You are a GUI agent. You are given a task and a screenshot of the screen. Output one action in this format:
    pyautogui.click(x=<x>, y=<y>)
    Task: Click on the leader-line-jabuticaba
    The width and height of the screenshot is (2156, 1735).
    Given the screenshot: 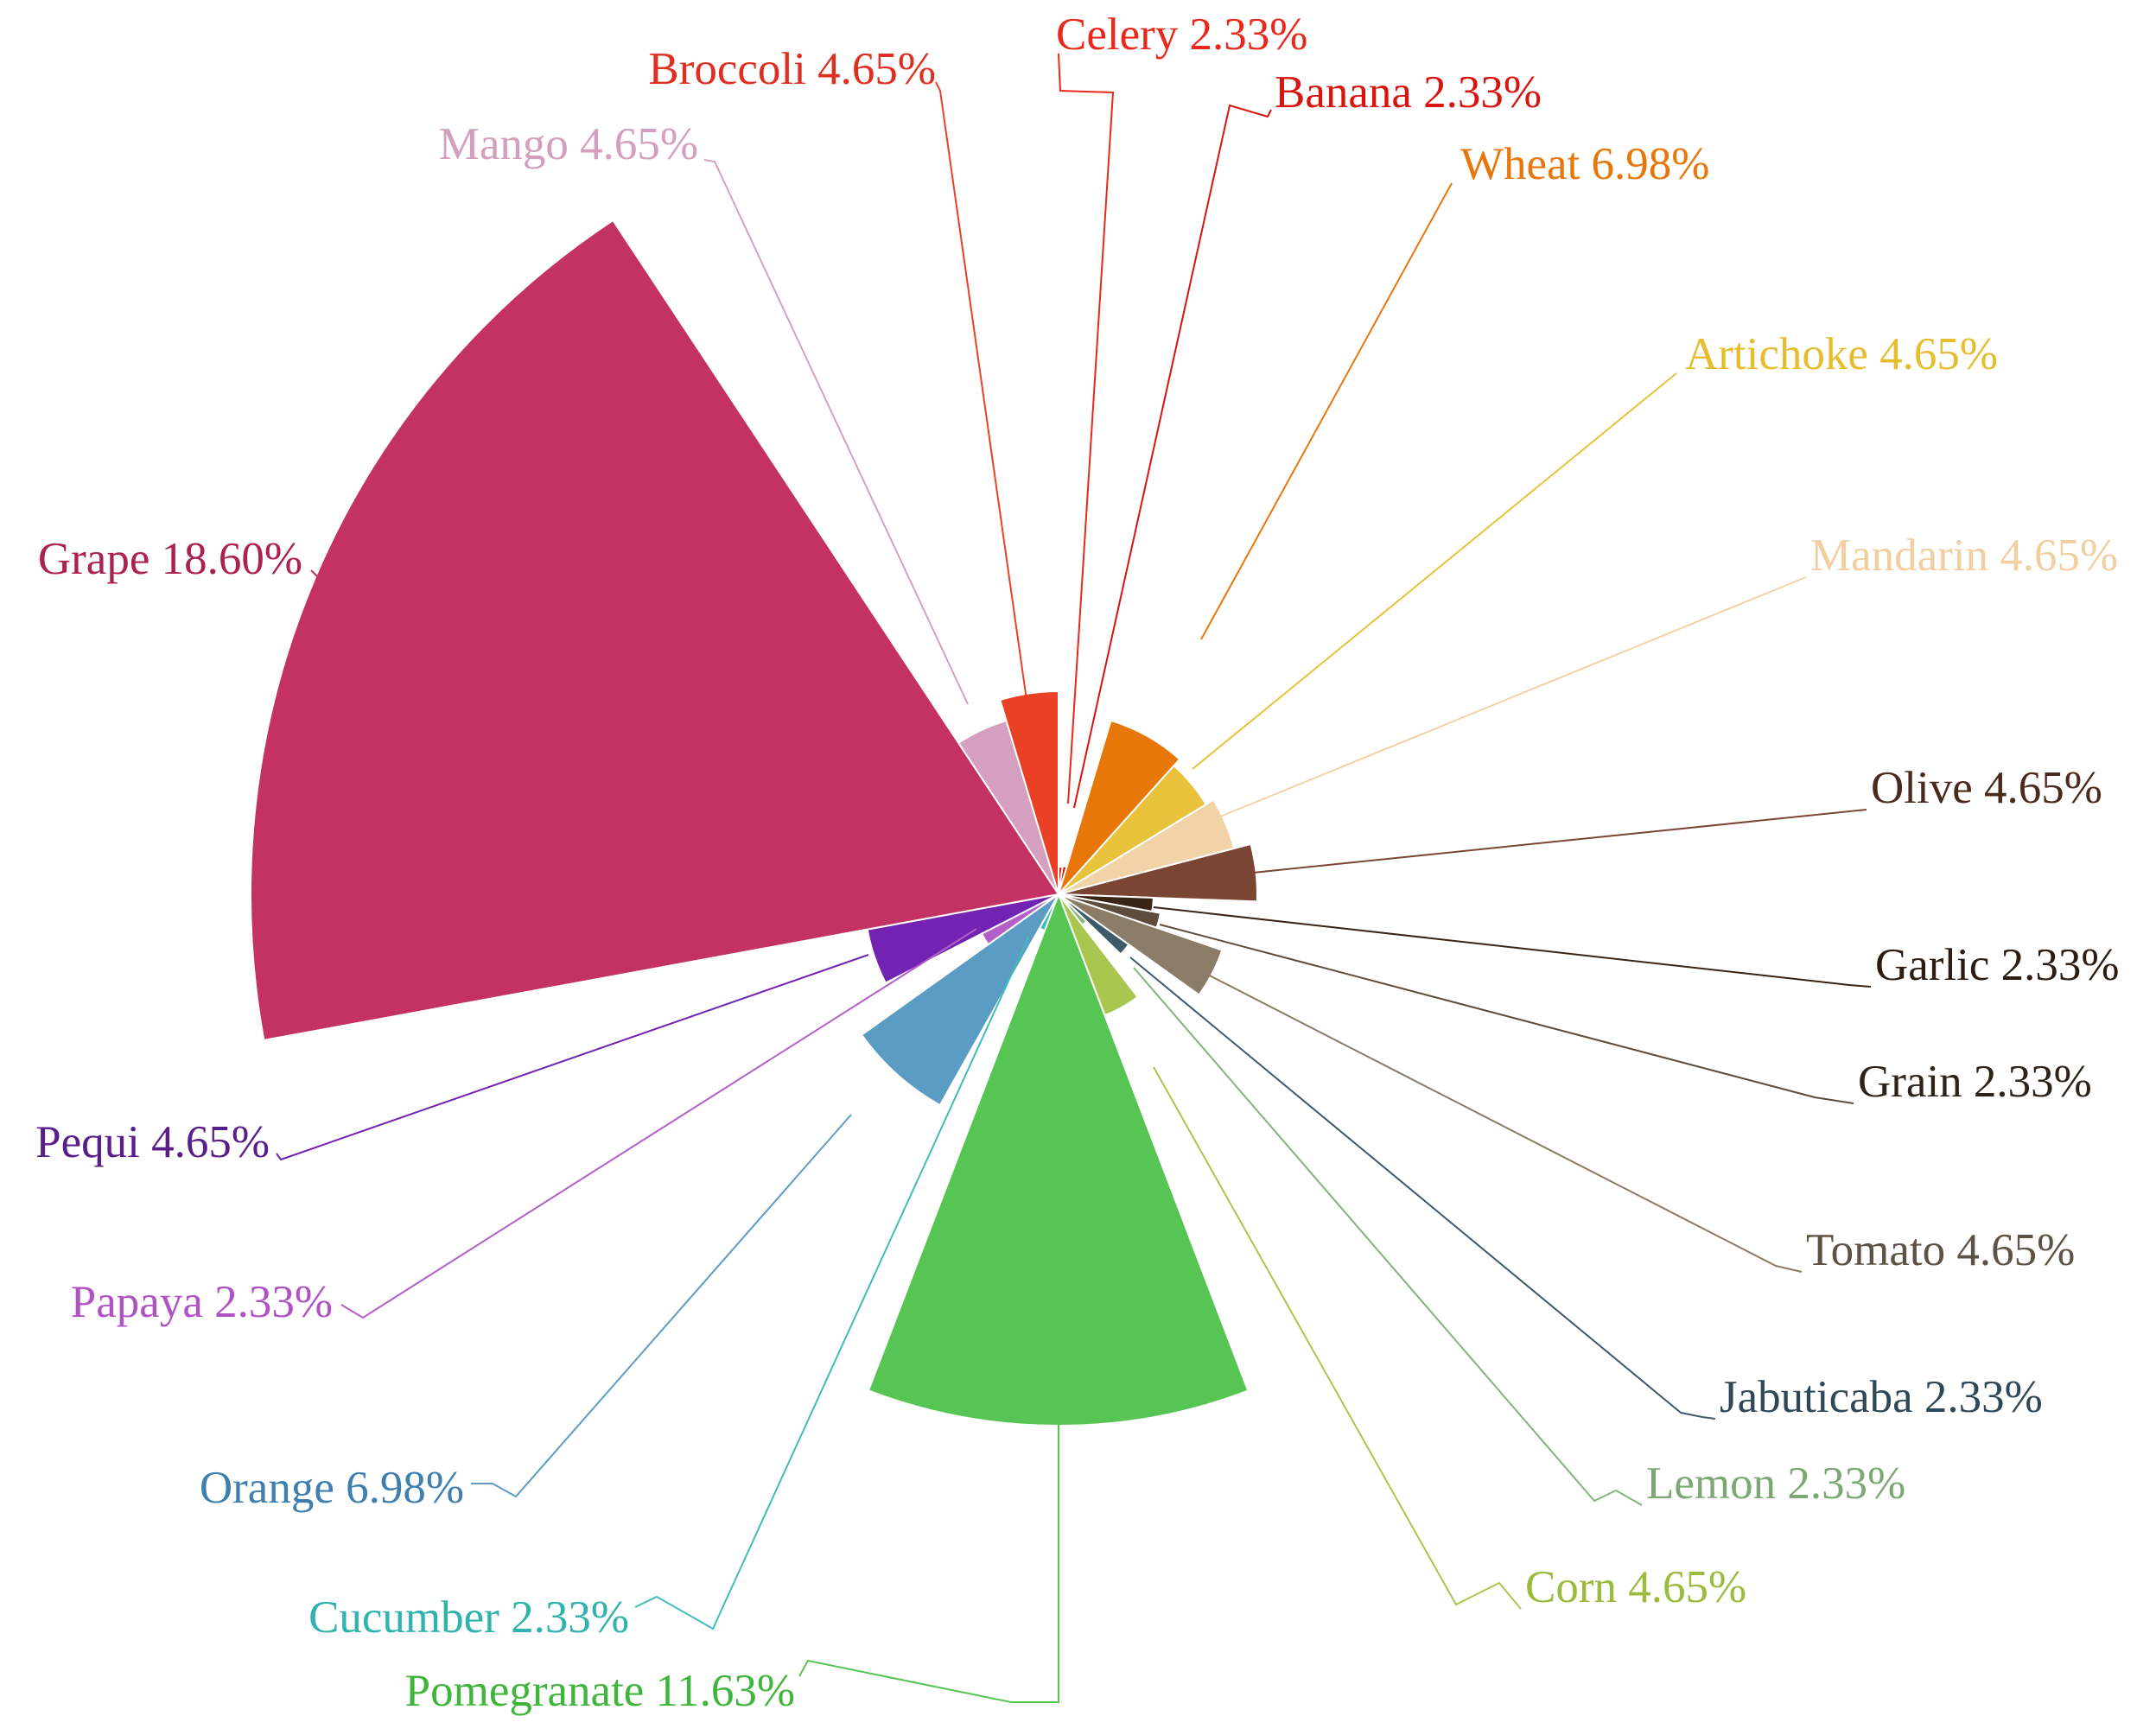 What is the action you would take?
    pyautogui.click(x=1422, y=1188)
    